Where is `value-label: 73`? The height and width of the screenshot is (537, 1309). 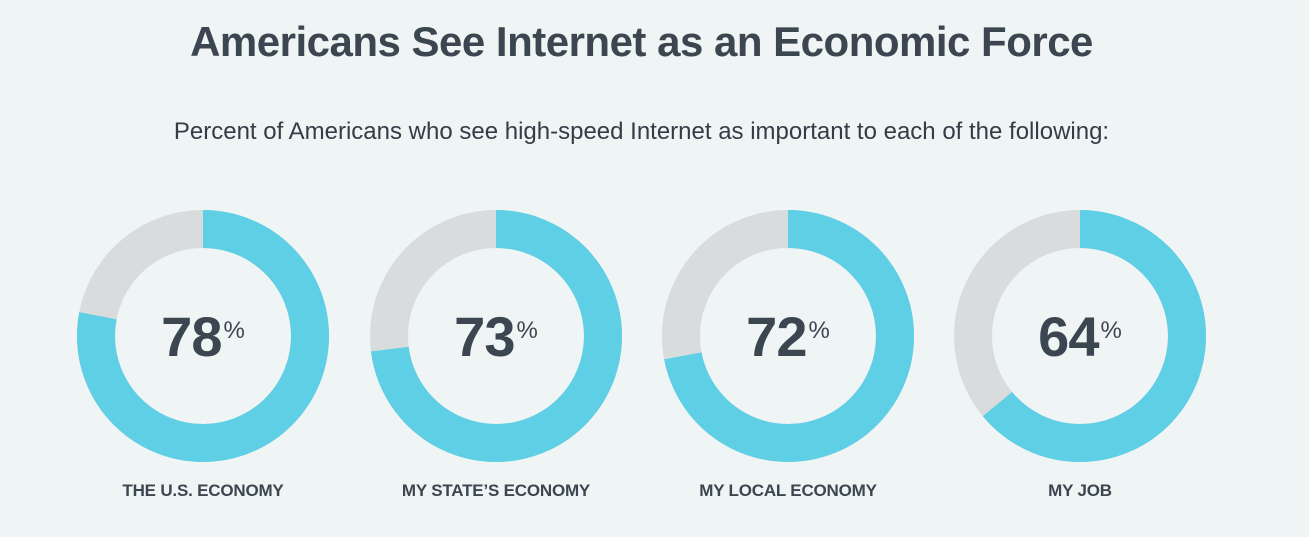
value-label: 73 is located at coordinates (484, 336).